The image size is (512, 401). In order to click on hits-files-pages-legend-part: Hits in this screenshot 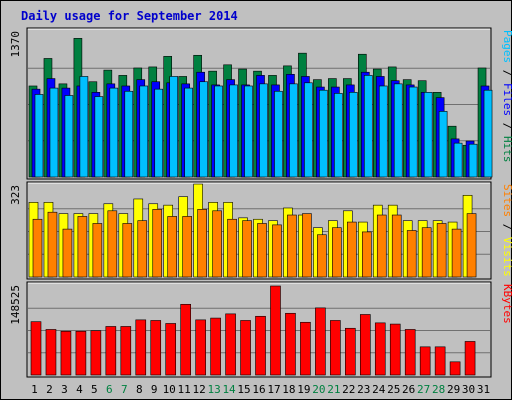, I will do `click(506, 149)`.